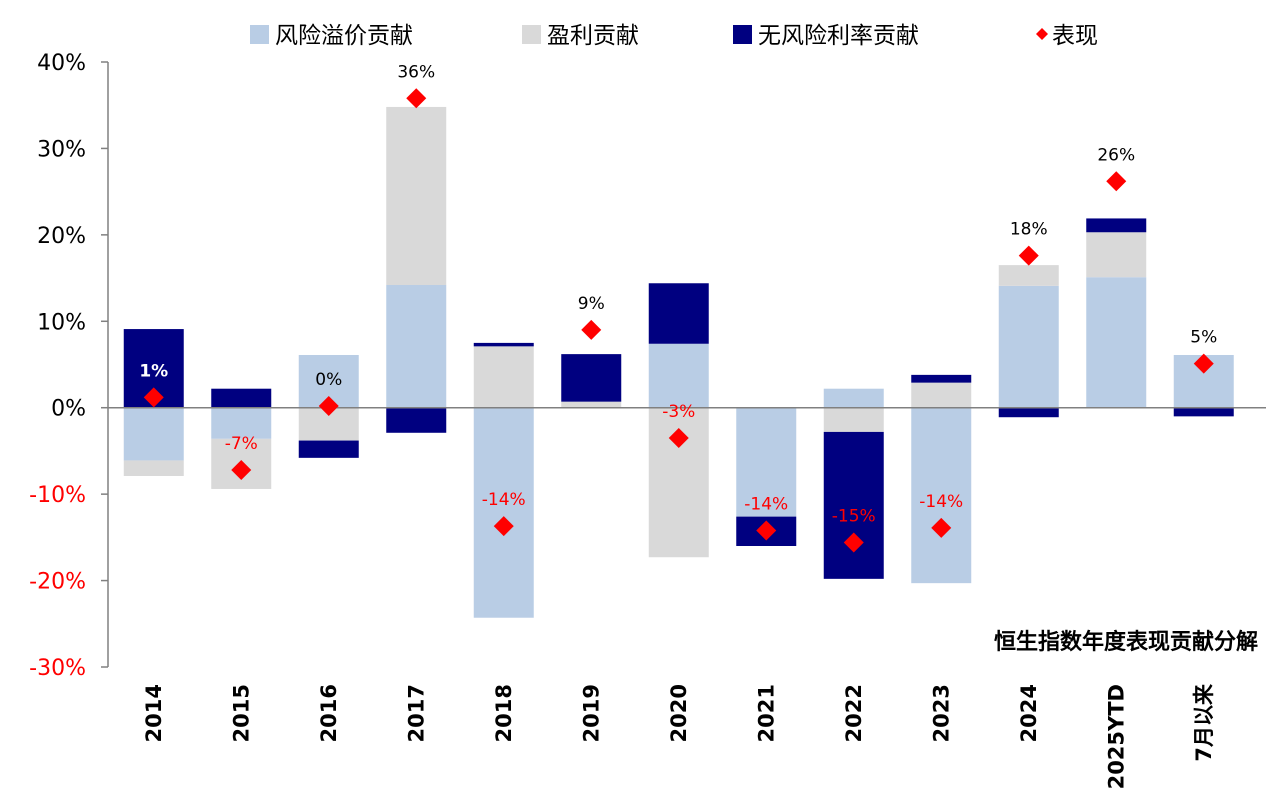  What do you see at coordinates (416, 713) in the screenshot?
I see `x-category-label: 2017` at bounding box center [416, 713].